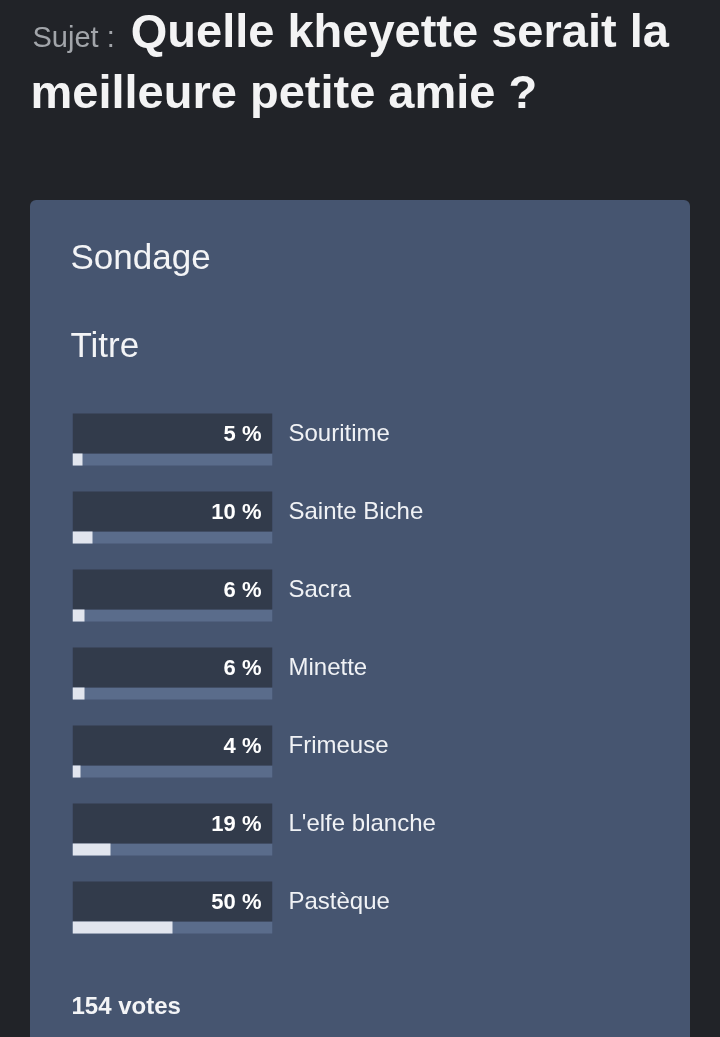 This screenshot has width=720, height=1037. What do you see at coordinates (320, 589) in the screenshot?
I see `y-tick-label: Sacra` at bounding box center [320, 589].